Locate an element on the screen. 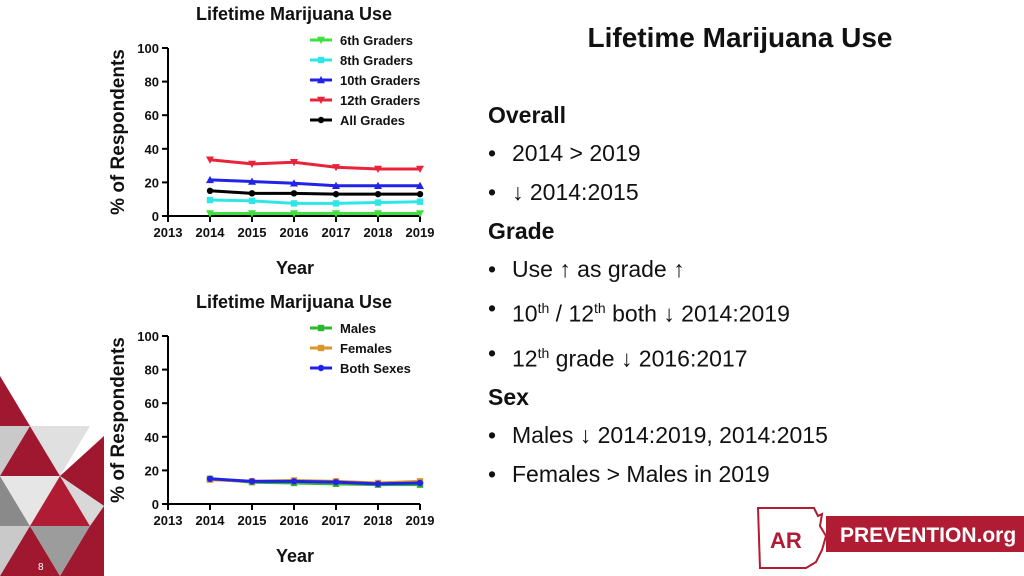  section-heading-overall: Overall is located at coordinates (527, 115).